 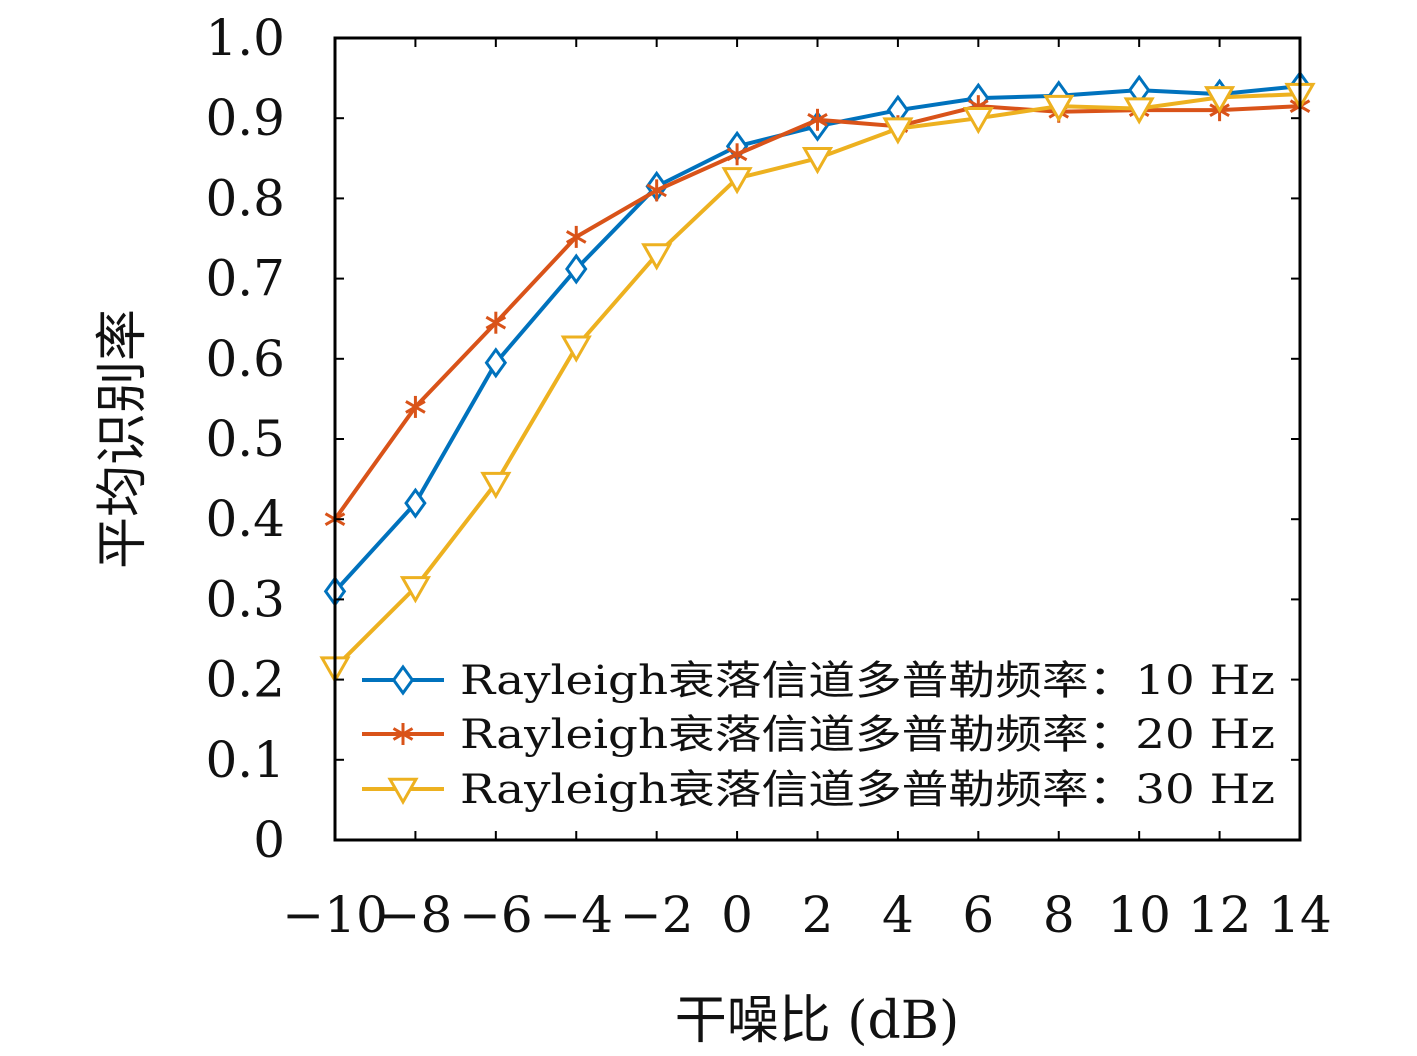 I want to click on x-tick-label: 14, so click(x=1300, y=915).